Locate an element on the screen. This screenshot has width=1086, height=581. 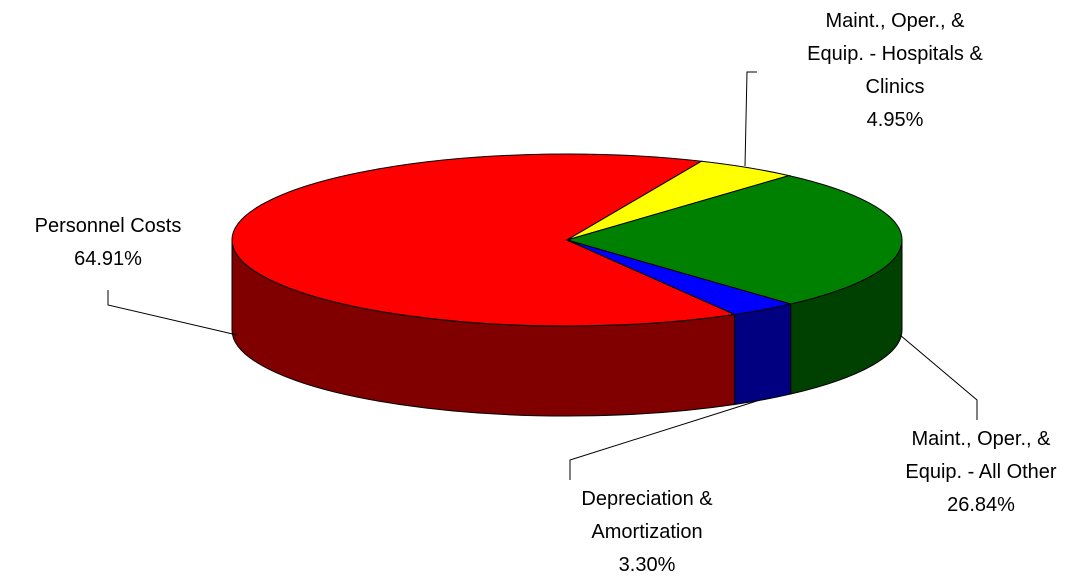
category-label: Maint., Oper., & Equip. - All Other is located at coordinates (981, 455).